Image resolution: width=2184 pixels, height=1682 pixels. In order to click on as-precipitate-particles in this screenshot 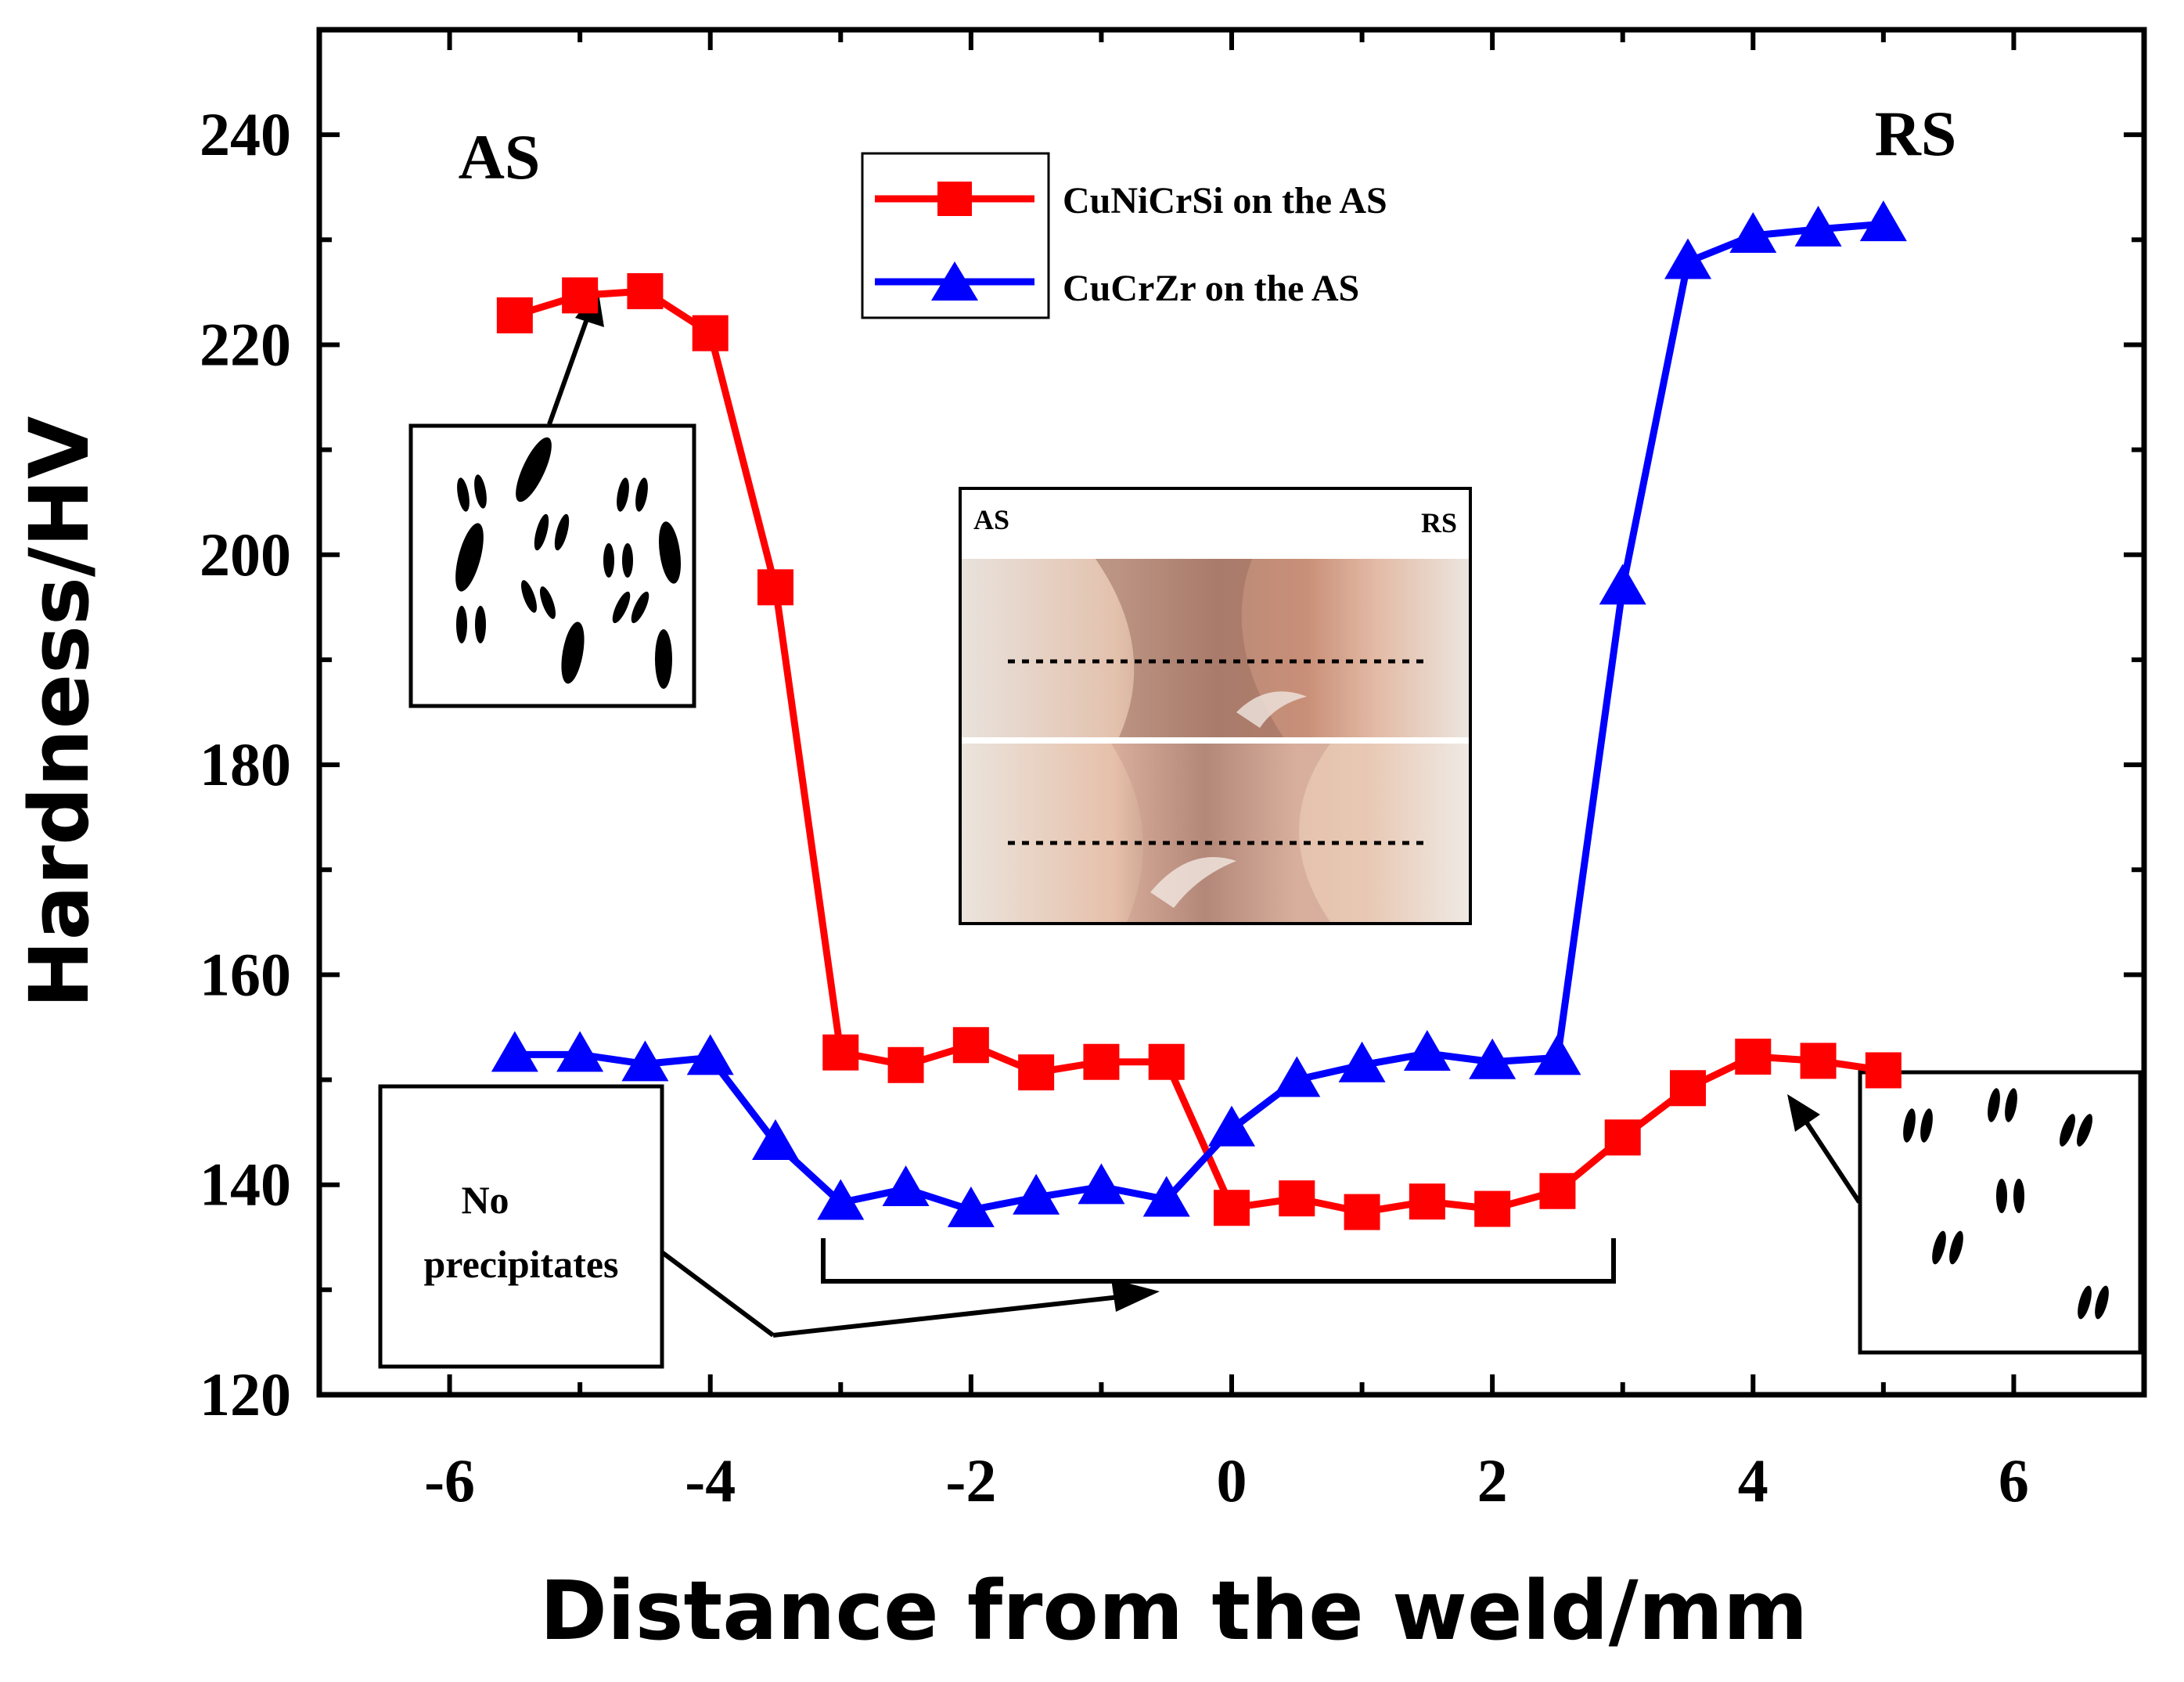, I will do `click(568, 563)`.